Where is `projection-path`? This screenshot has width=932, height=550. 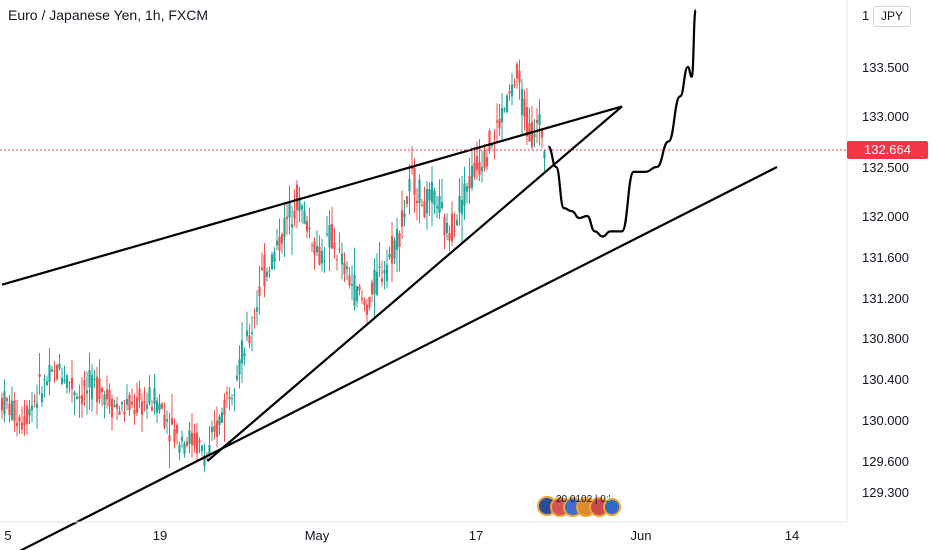
projection-path is located at coordinates (622, 123).